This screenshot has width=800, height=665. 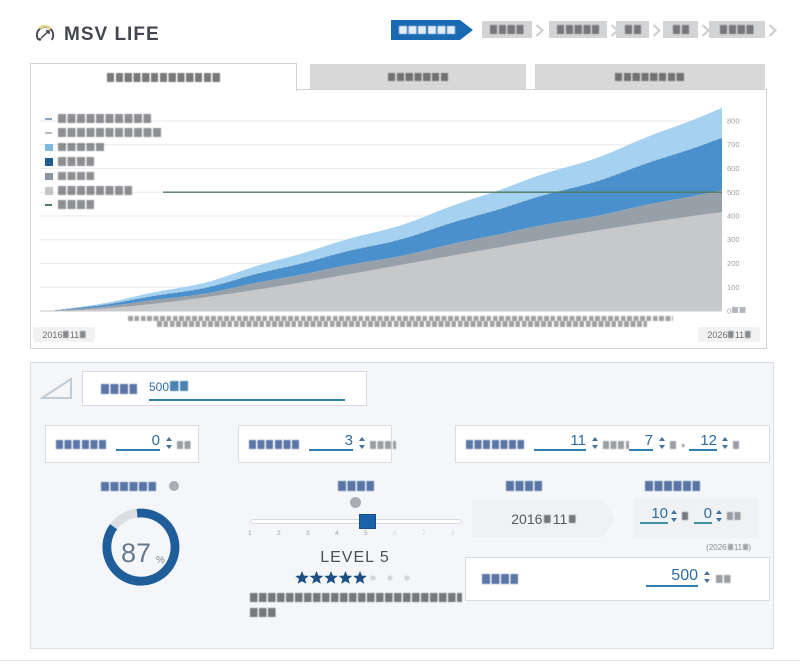 I want to click on svg-text: 200, so click(x=733, y=263).